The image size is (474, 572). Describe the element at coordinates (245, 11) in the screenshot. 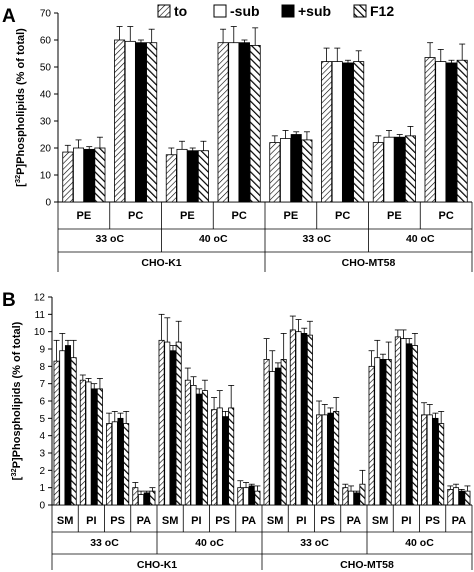

I see `legend-label-1: -sub` at that location.